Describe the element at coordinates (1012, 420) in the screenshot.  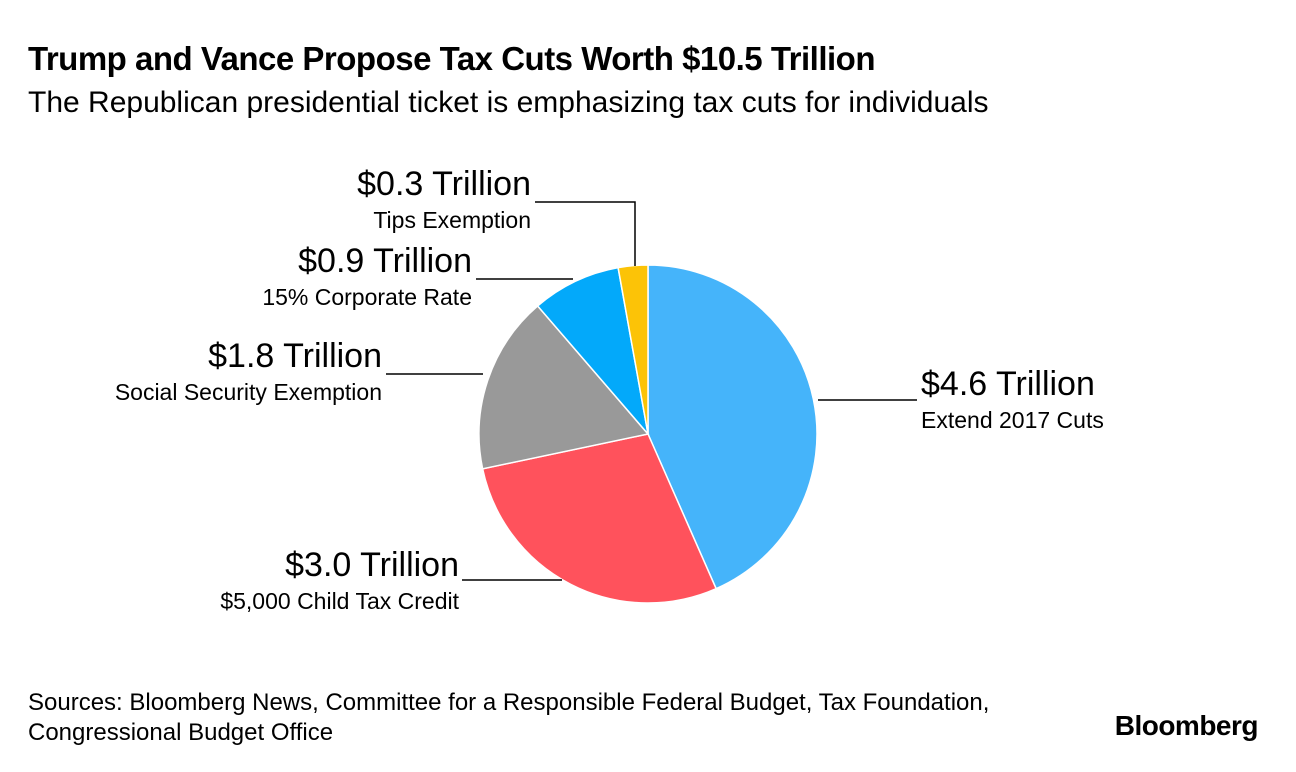
I see `slice-category-label: Extend 2017 Cuts` at that location.